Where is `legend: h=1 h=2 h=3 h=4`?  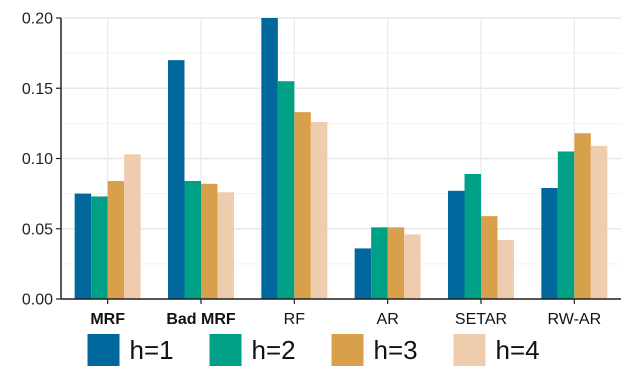
legend: h=1 h=2 h=3 h=4 is located at coordinates (313, 350).